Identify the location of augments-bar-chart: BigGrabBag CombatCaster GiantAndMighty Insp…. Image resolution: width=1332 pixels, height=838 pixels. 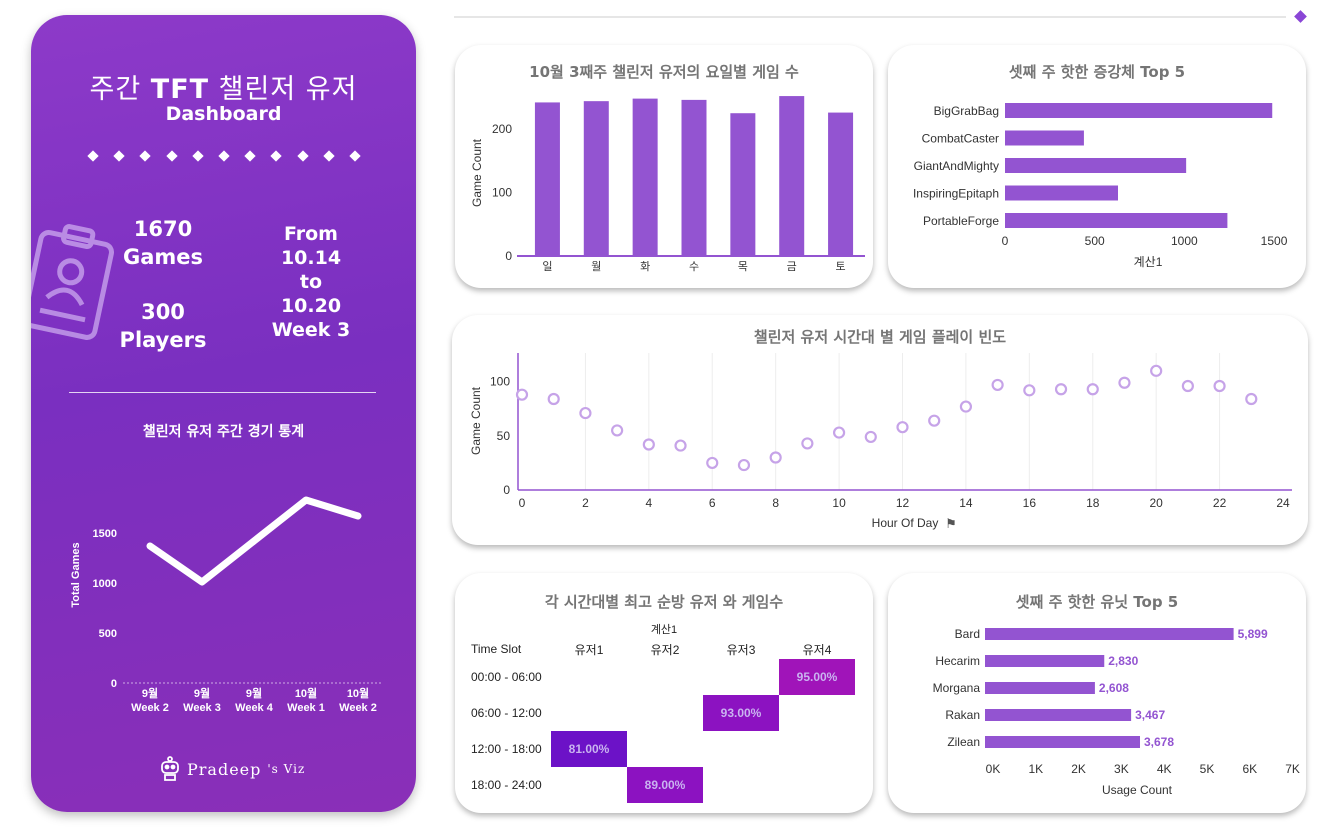
(1100, 186).